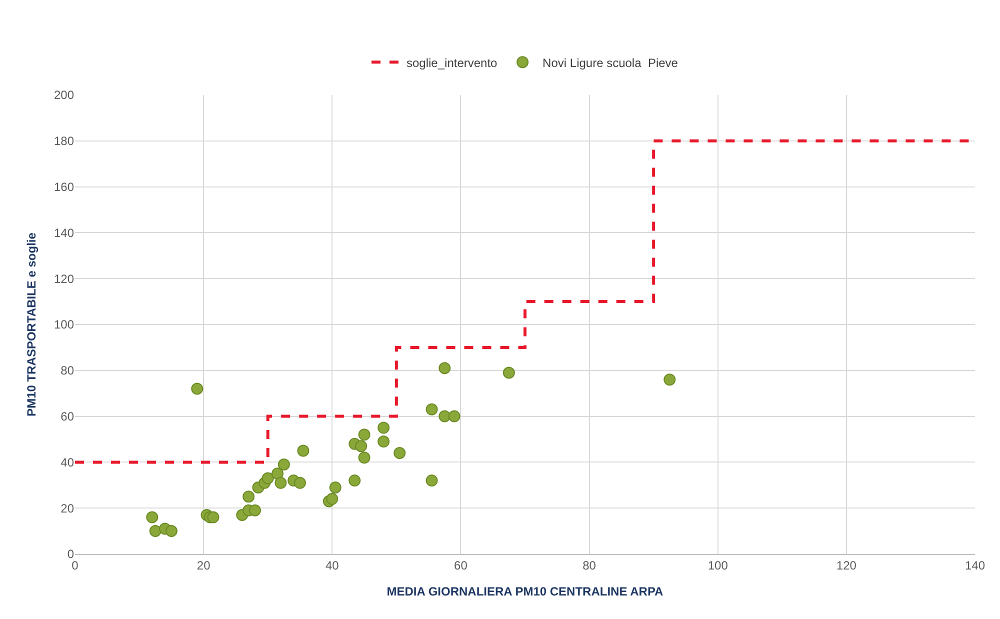 The width and height of the screenshot is (1000, 619). Describe the element at coordinates (70, 554) in the screenshot. I see `y-tick-label: 0` at that location.